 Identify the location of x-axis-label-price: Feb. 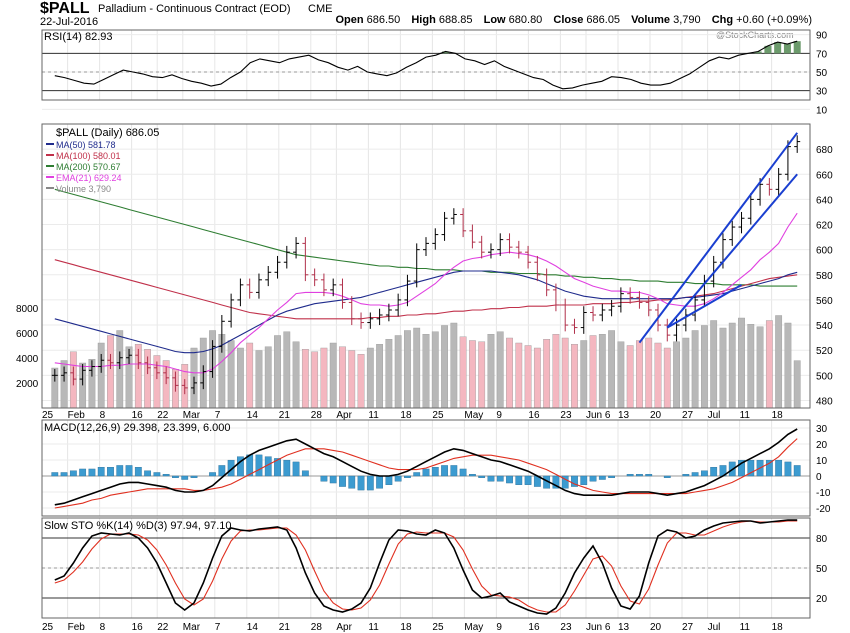
(77, 415).